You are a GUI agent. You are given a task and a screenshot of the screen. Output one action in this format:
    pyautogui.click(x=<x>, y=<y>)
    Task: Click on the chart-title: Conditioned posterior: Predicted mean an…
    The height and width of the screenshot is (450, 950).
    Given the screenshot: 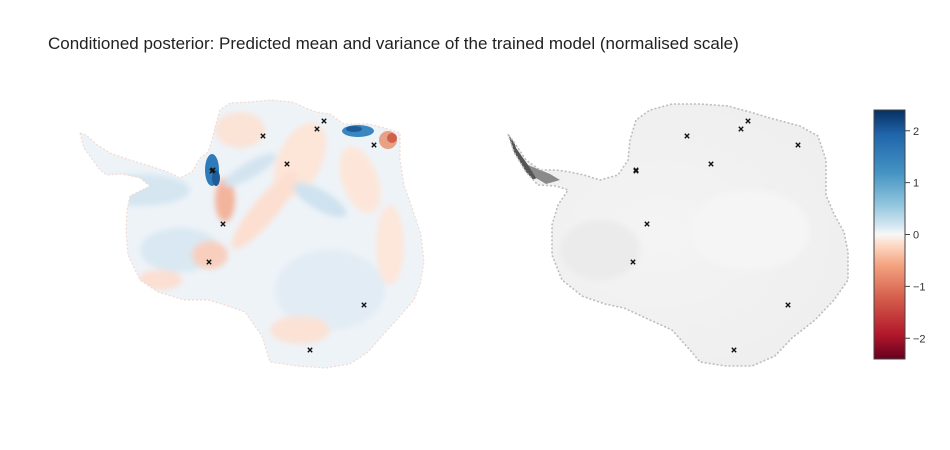 What is the action you would take?
    pyautogui.click(x=393, y=43)
    